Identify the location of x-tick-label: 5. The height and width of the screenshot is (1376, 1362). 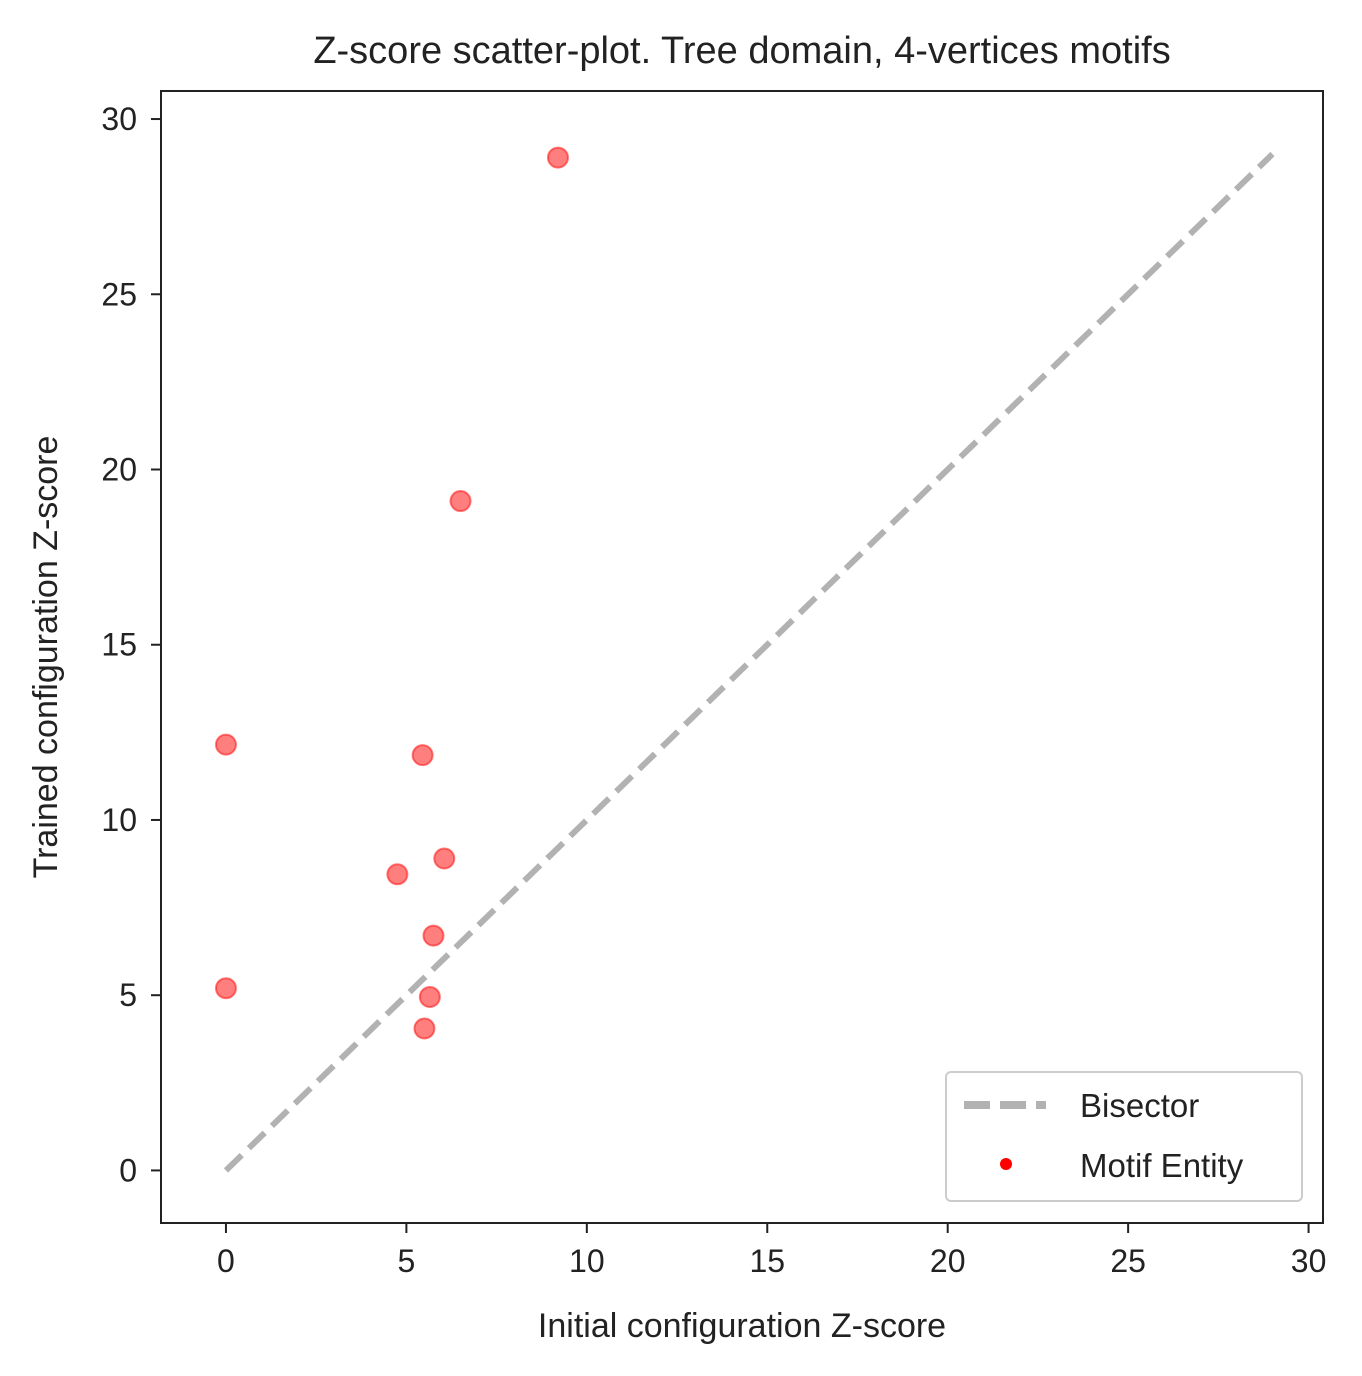
(406, 1261).